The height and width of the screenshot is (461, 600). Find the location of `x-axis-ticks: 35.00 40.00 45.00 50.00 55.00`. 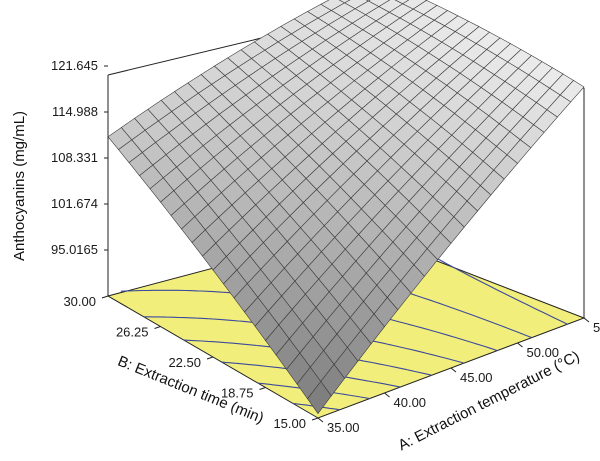

x-axis-ticks: 35.00 40.00 45.00 50.00 55.00 is located at coordinates (458, 376).